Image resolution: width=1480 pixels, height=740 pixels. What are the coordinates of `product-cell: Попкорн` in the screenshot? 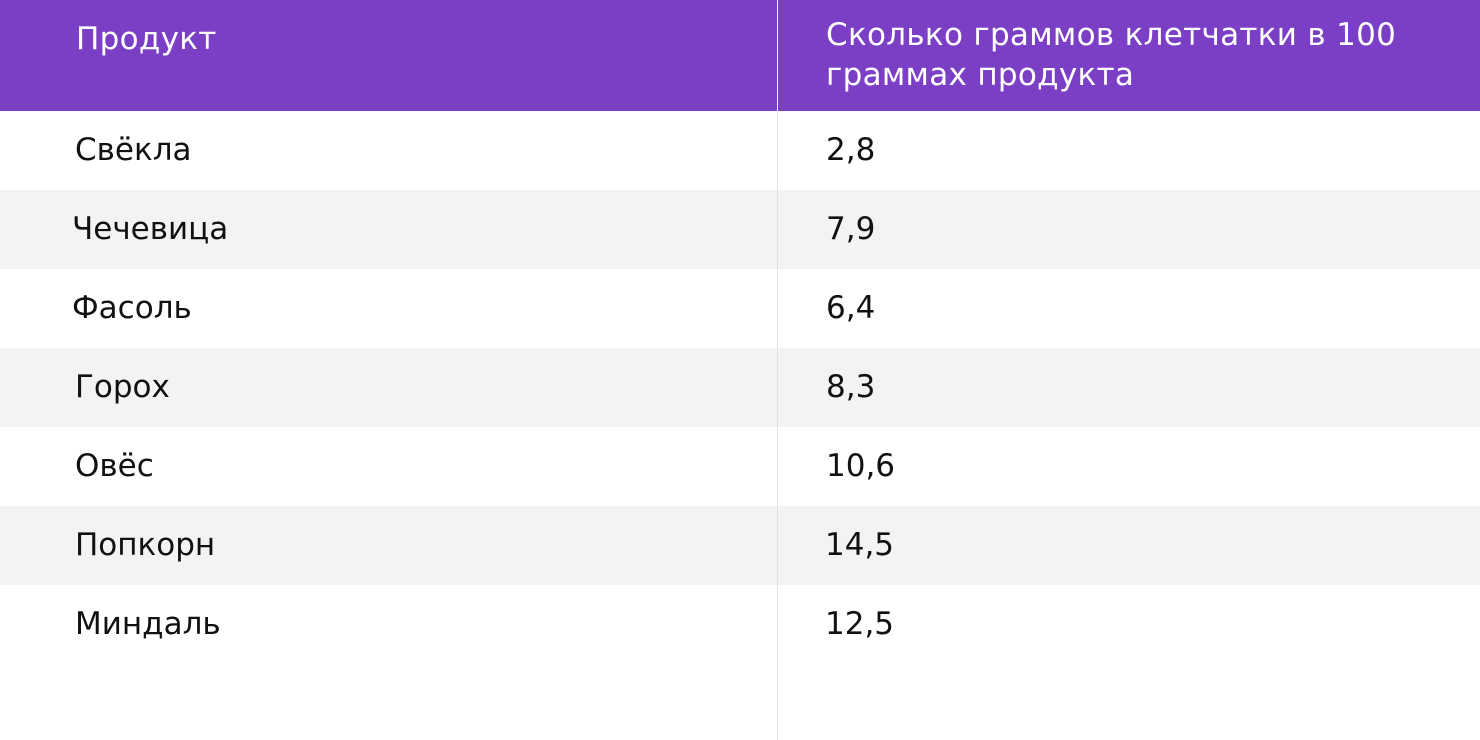 It's located at (145, 545).